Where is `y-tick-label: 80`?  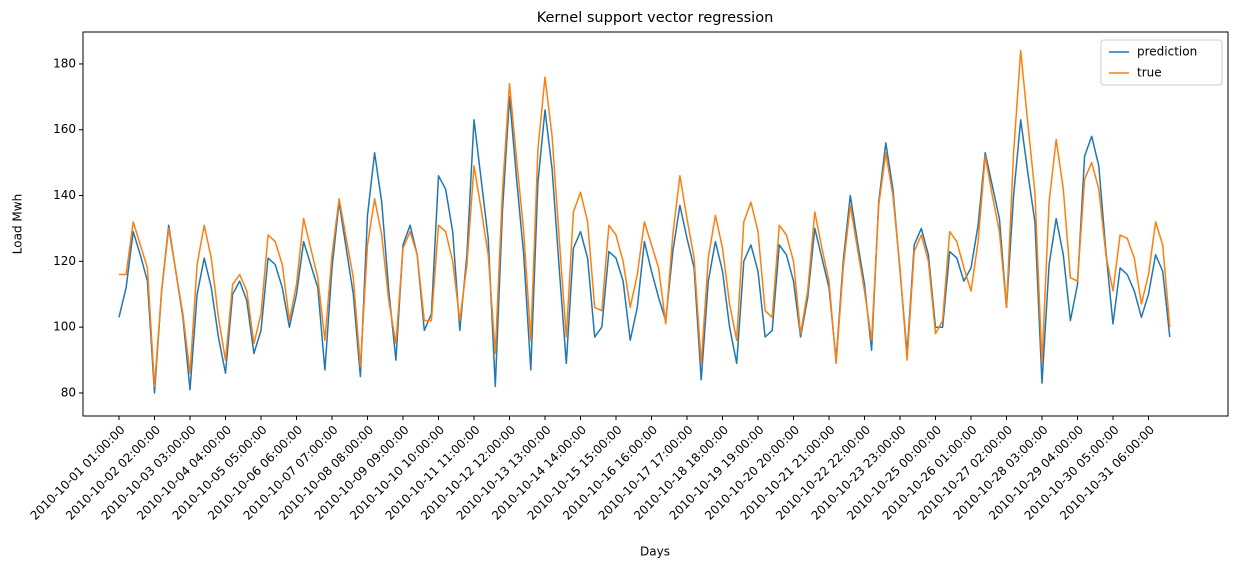
y-tick-label: 80 is located at coordinates (68, 392).